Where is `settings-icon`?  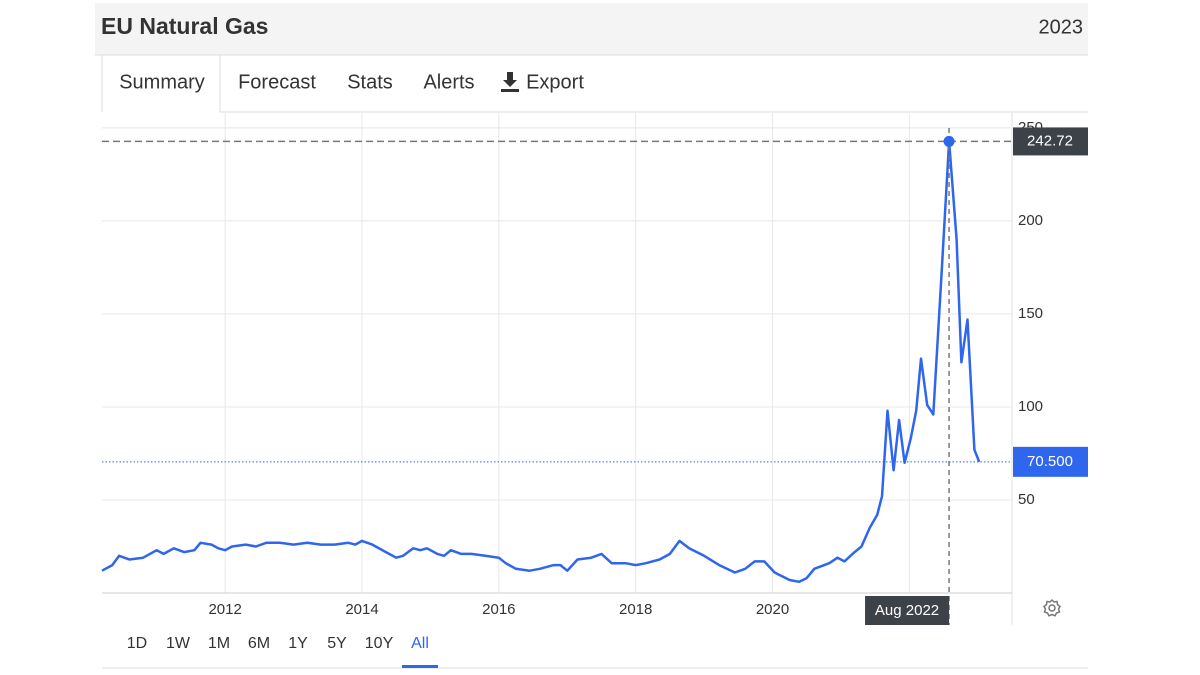
settings-icon is located at coordinates (1052, 607).